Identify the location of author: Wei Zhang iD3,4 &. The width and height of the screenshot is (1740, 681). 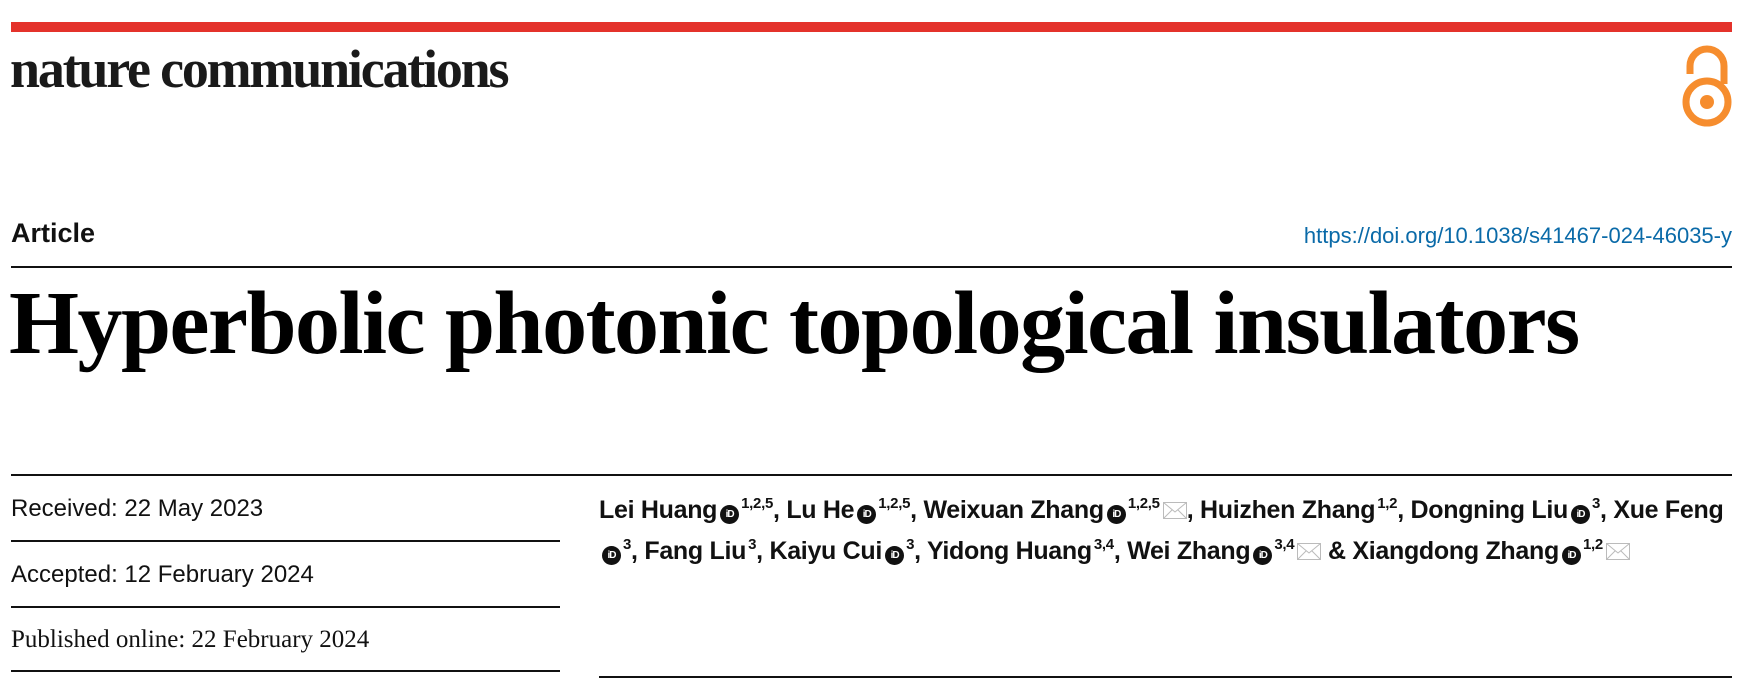
(1239, 551).